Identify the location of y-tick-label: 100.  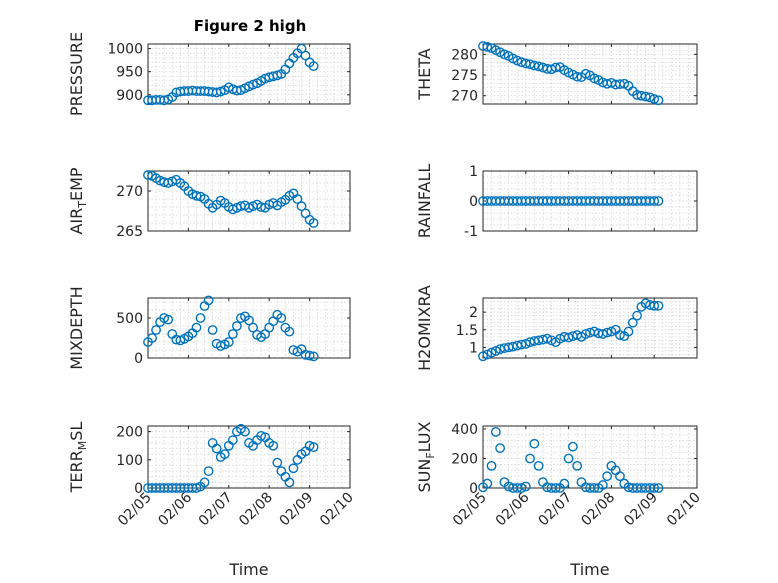
(129, 461).